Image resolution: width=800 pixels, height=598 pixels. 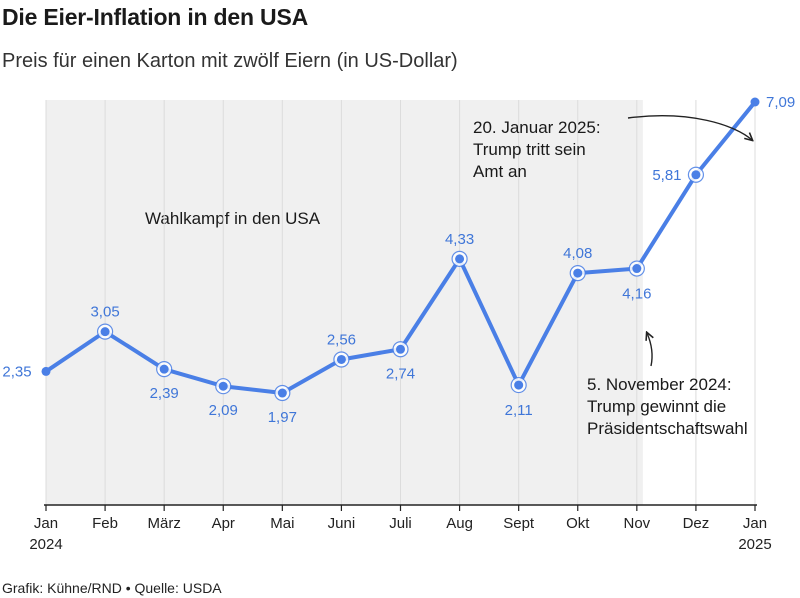 What do you see at coordinates (780, 102) in the screenshot?
I see `data-label: 7,09` at bounding box center [780, 102].